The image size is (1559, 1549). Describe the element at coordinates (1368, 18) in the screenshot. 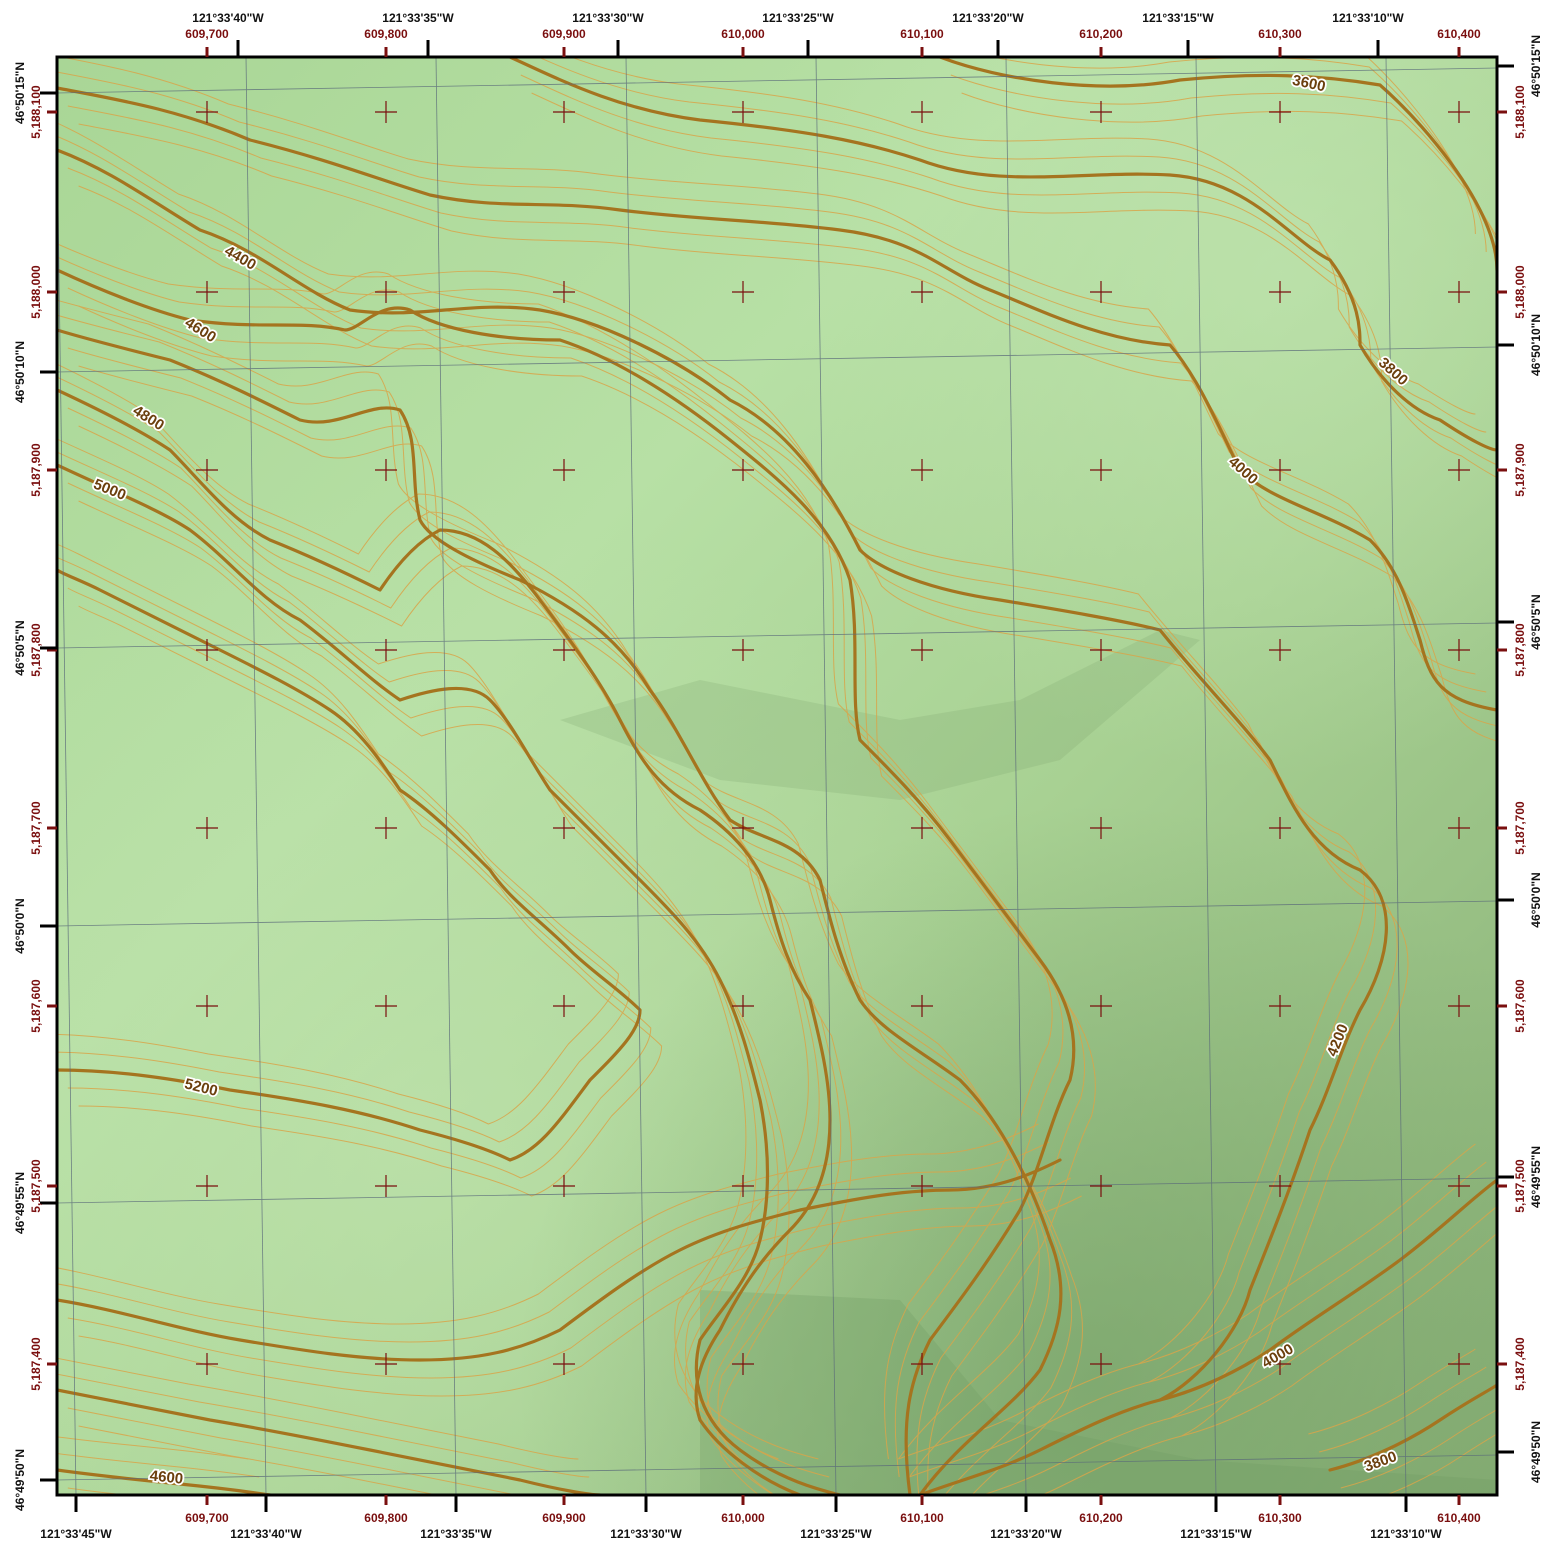

I see `top-lon-label: 121°33'10"W` at that location.